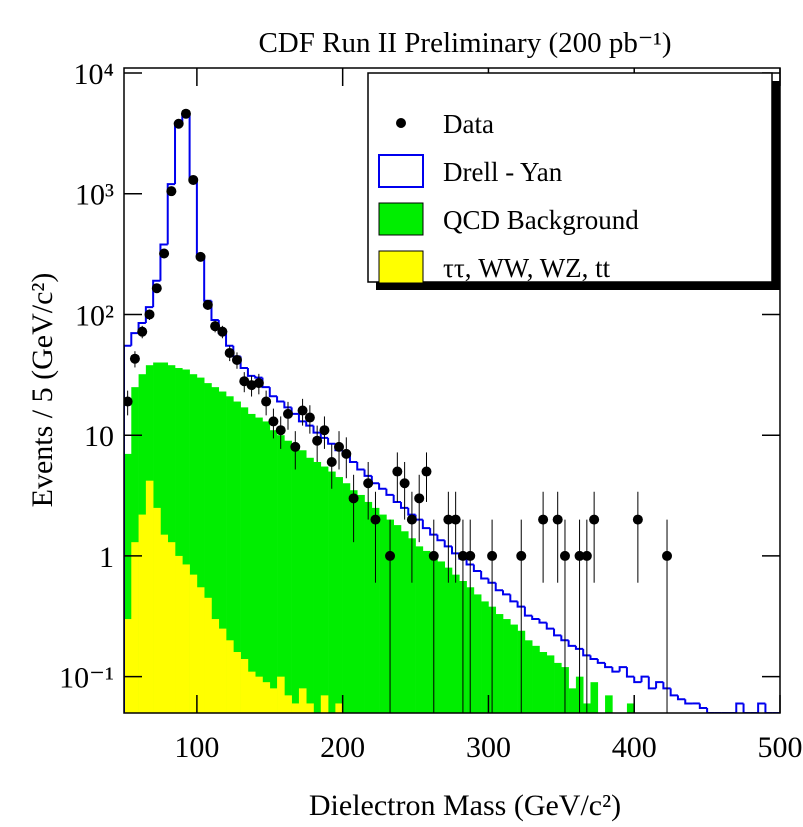  I want to click on x-tick-label: 100, so click(196, 747).